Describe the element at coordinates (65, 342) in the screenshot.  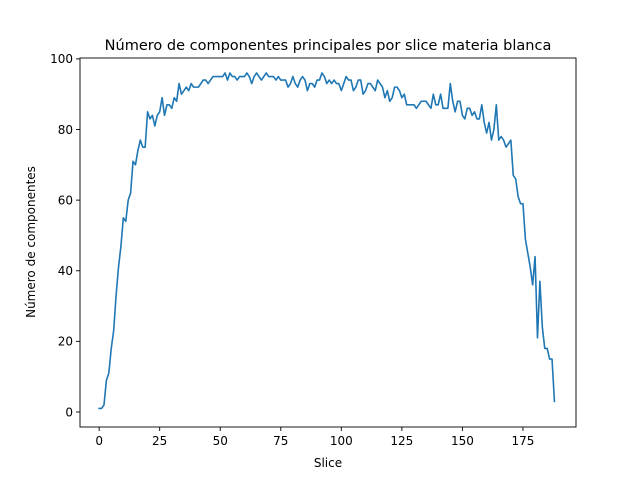
I see `y-tick-label: 20` at that location.